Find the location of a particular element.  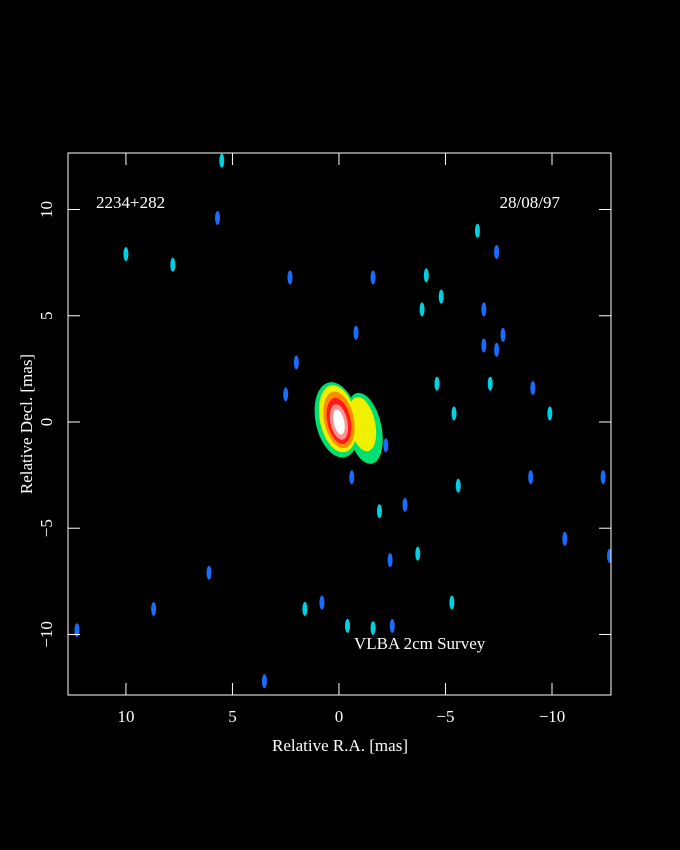

y-tick-label: 0 is located at coordinates (46, 422).